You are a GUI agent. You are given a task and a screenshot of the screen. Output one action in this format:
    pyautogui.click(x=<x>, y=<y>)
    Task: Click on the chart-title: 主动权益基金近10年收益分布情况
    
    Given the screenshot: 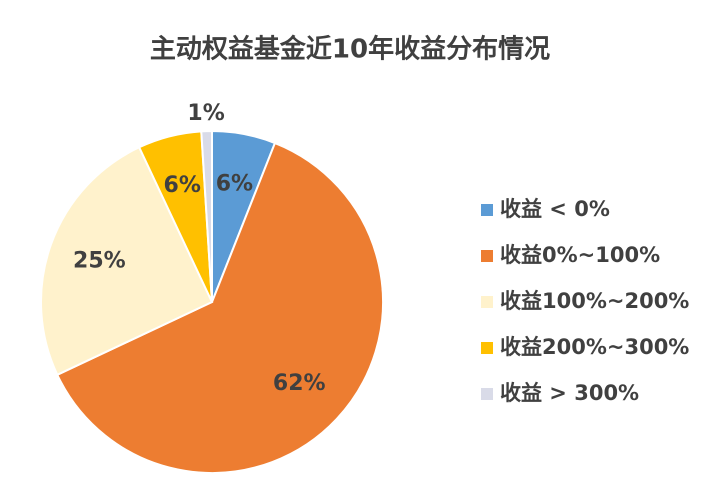 What is the action you would take?
    pyautogui.click(x=350, y=49)
    